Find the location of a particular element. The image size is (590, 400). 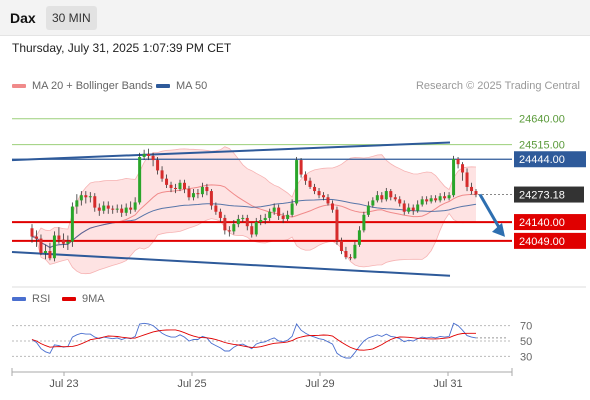

rsi-line is located at coordinates (254, 340).